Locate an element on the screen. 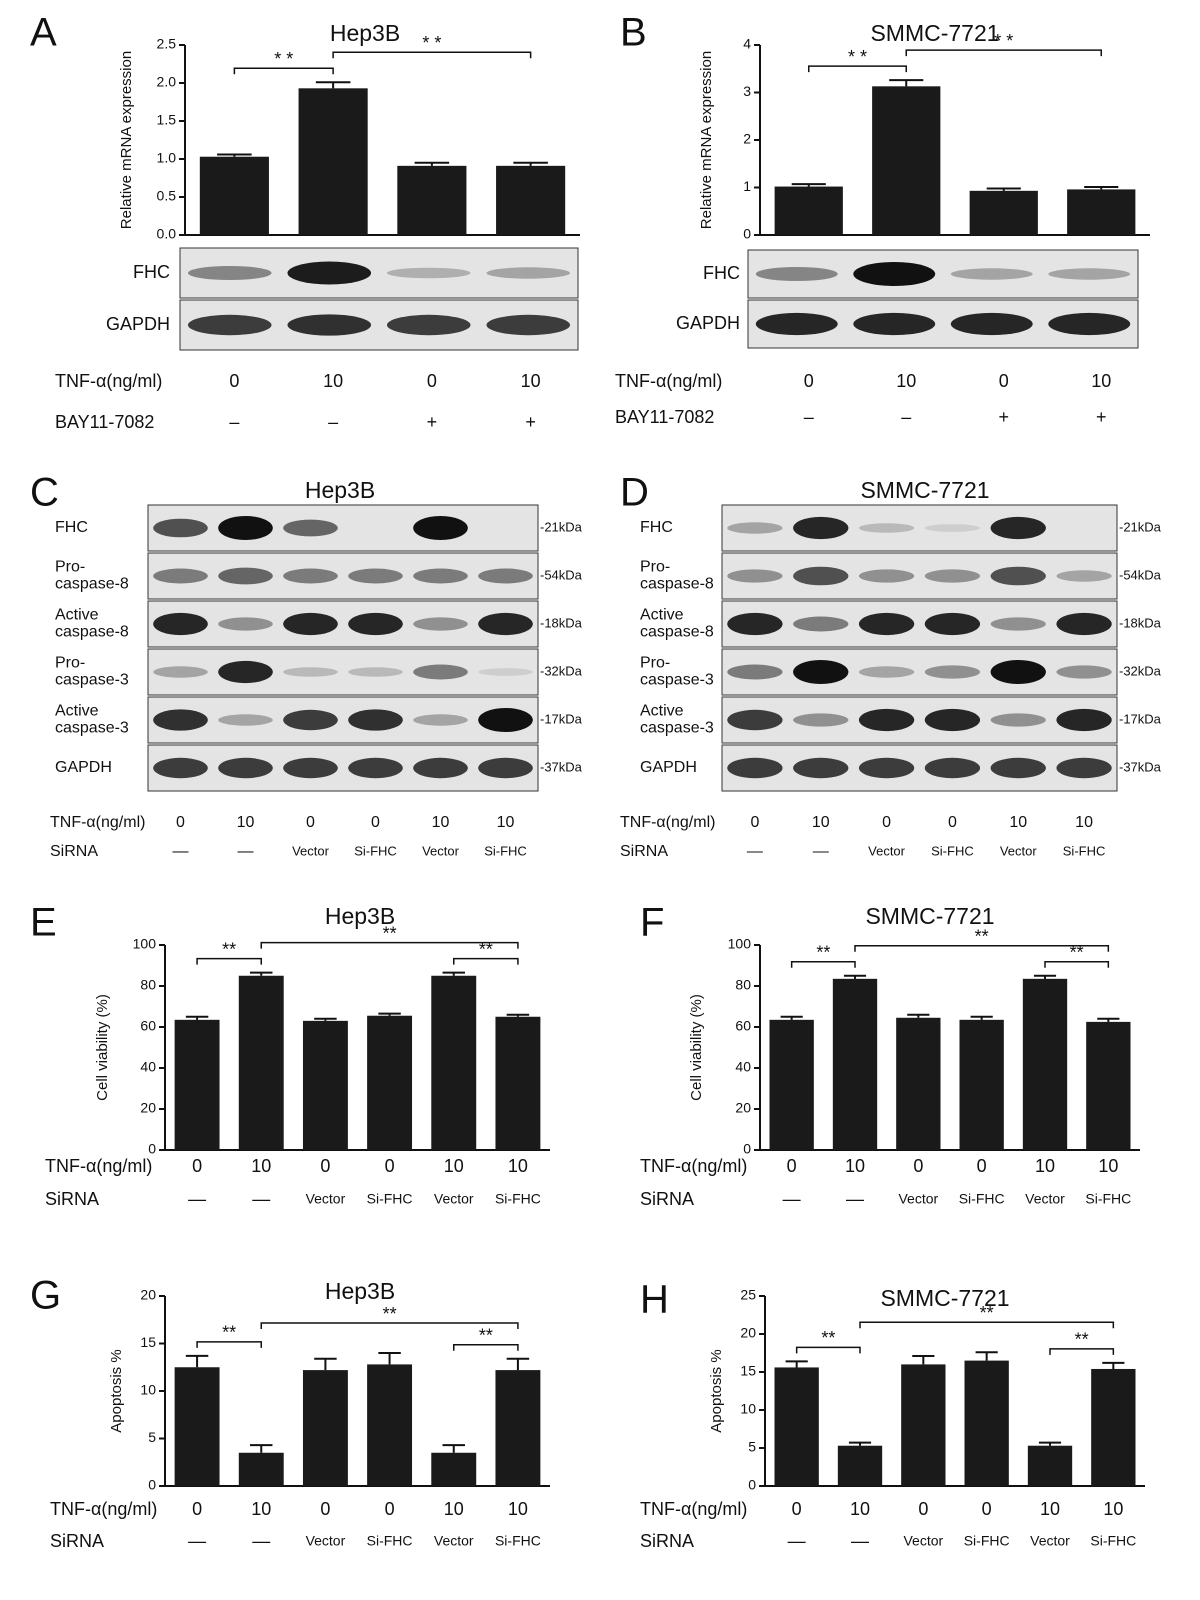 Image resolution: width=1200 pixels, height=1600 pixels. size-marker: -21kDa is located at coordinates (1140, 526).